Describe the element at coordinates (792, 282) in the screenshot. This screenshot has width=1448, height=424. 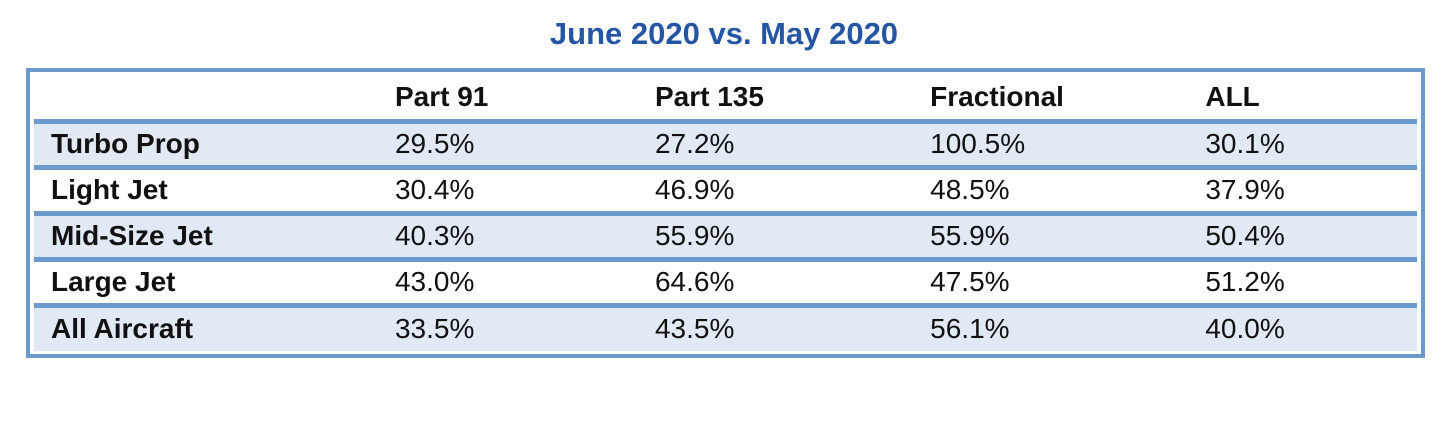
I see `value-cell: 64.6%` at that location.